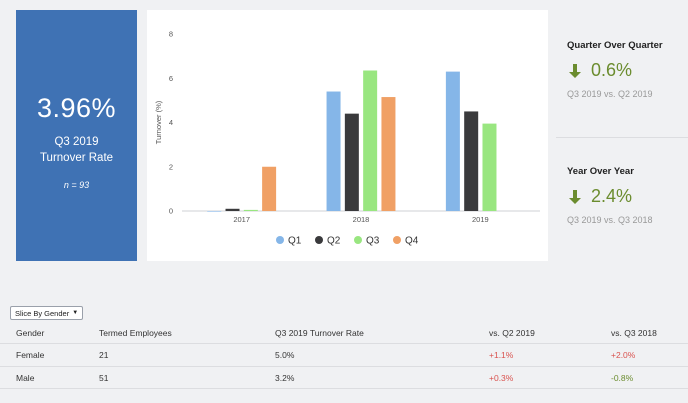 The width and height of the screenshot is (688, 403). Describe the element at coordinates (285, 355) in the screenshot. I see `table-cell-rate: 5.0%` at that location.